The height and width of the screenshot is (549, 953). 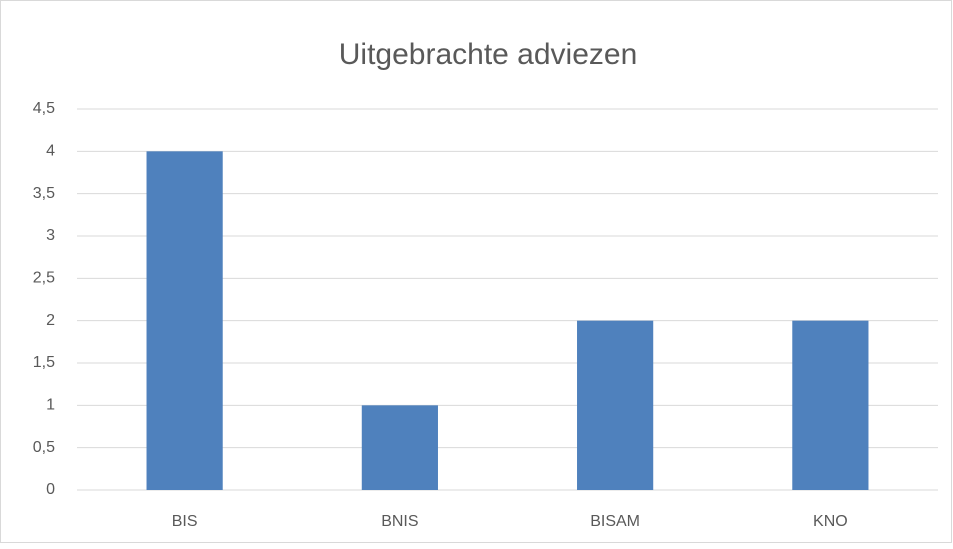 I want to click on y-tick-label: 0,5, so click(x=44, y=447).